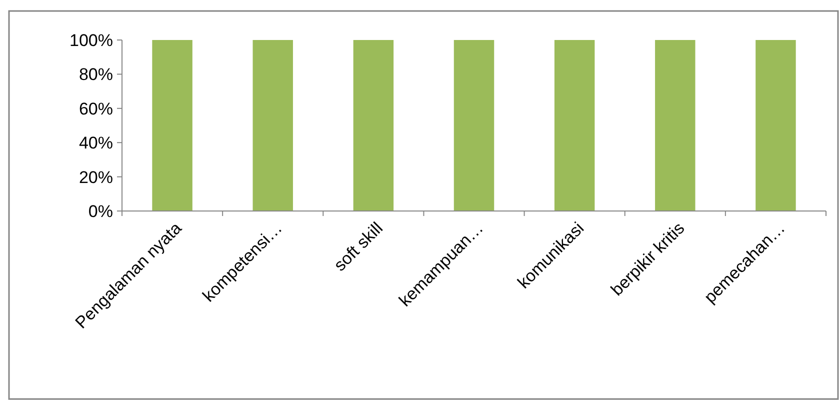 The width and height of the screenshot is (840, 400). Describe the element at coordinates (95, 108) in the screenshot. I see `y-tick-label: 60%` at that location.